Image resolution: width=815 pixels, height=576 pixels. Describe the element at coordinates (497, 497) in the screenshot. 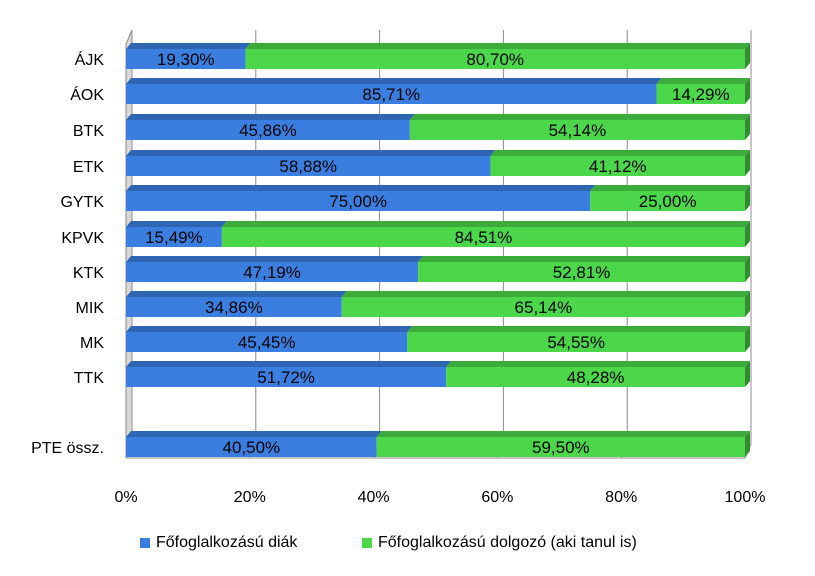

I see `x-tick-label: 60%` at that location.